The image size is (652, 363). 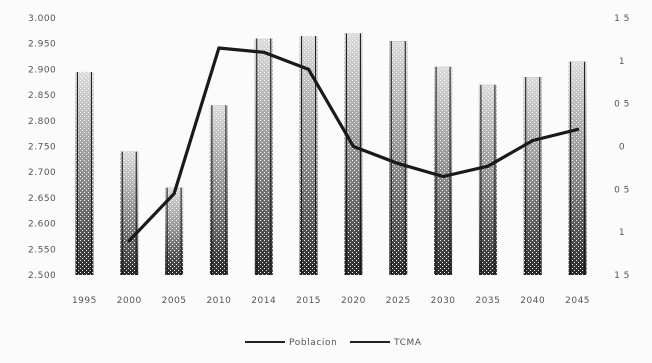 I want to click on tcma-point-2014, so click(x=264, y=52).